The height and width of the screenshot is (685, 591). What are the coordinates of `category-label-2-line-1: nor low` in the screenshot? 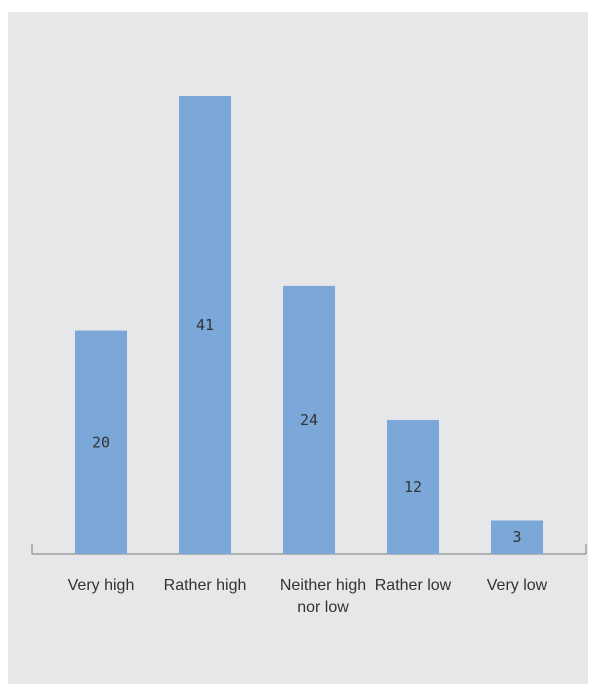 It's located at (323, 607).